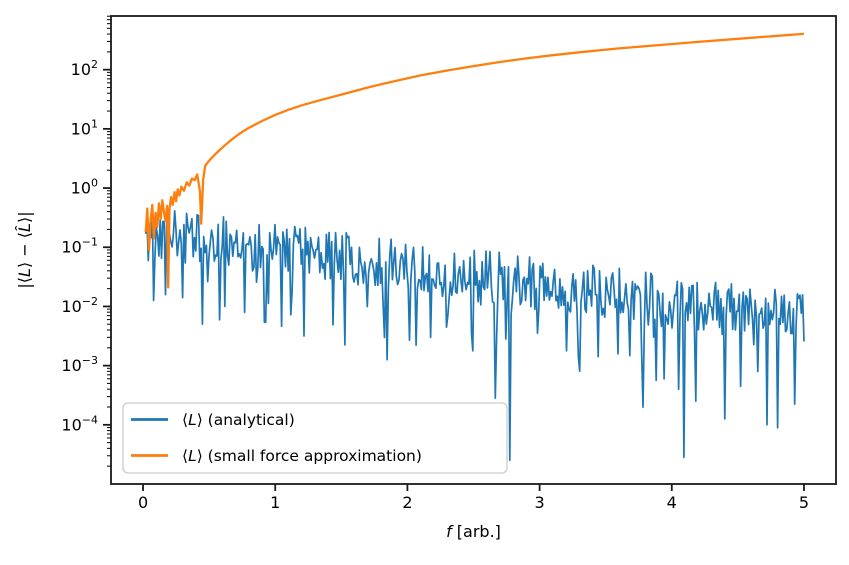 The width and height of the screenshot is (849, 565). Describe the element at coordinates (24, 249) in the screenshot. I see `y-axis-label: |⟨L⟩ − ⟨L̂⟩|` at that location.